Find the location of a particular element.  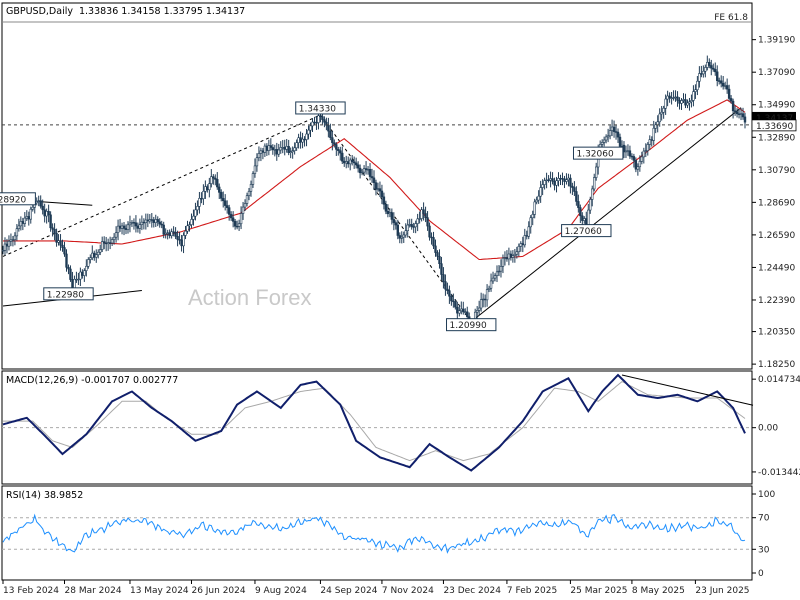

price-axis-tick-label: 1.32890 is located at coordinates (776, 138).